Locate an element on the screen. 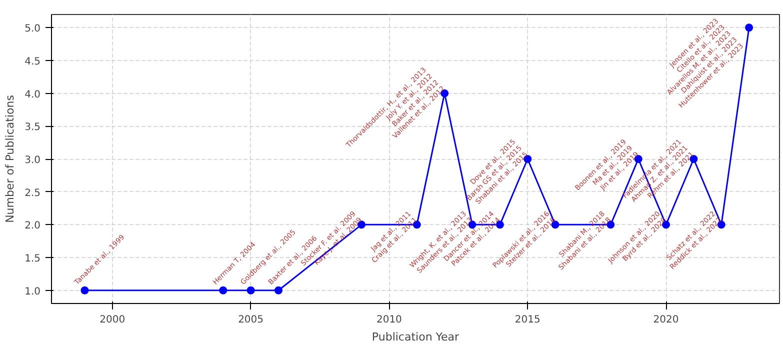 Image resolution: width=783 pixels, height=346 pixels. y-tick-label: 5.0 is located at coordinates (32, 29).